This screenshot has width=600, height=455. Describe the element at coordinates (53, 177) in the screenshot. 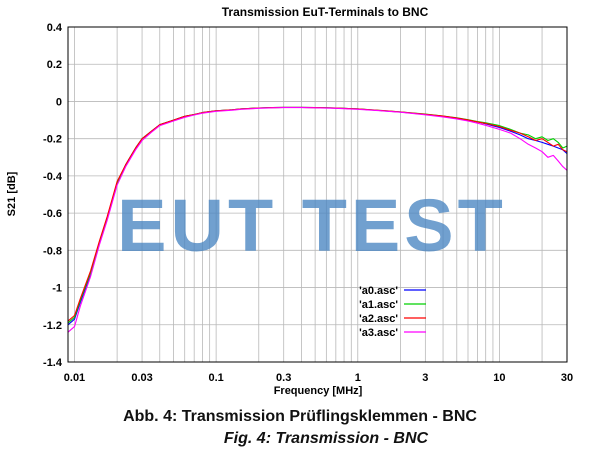

I see `y-tick-label: -0.4` at that location.